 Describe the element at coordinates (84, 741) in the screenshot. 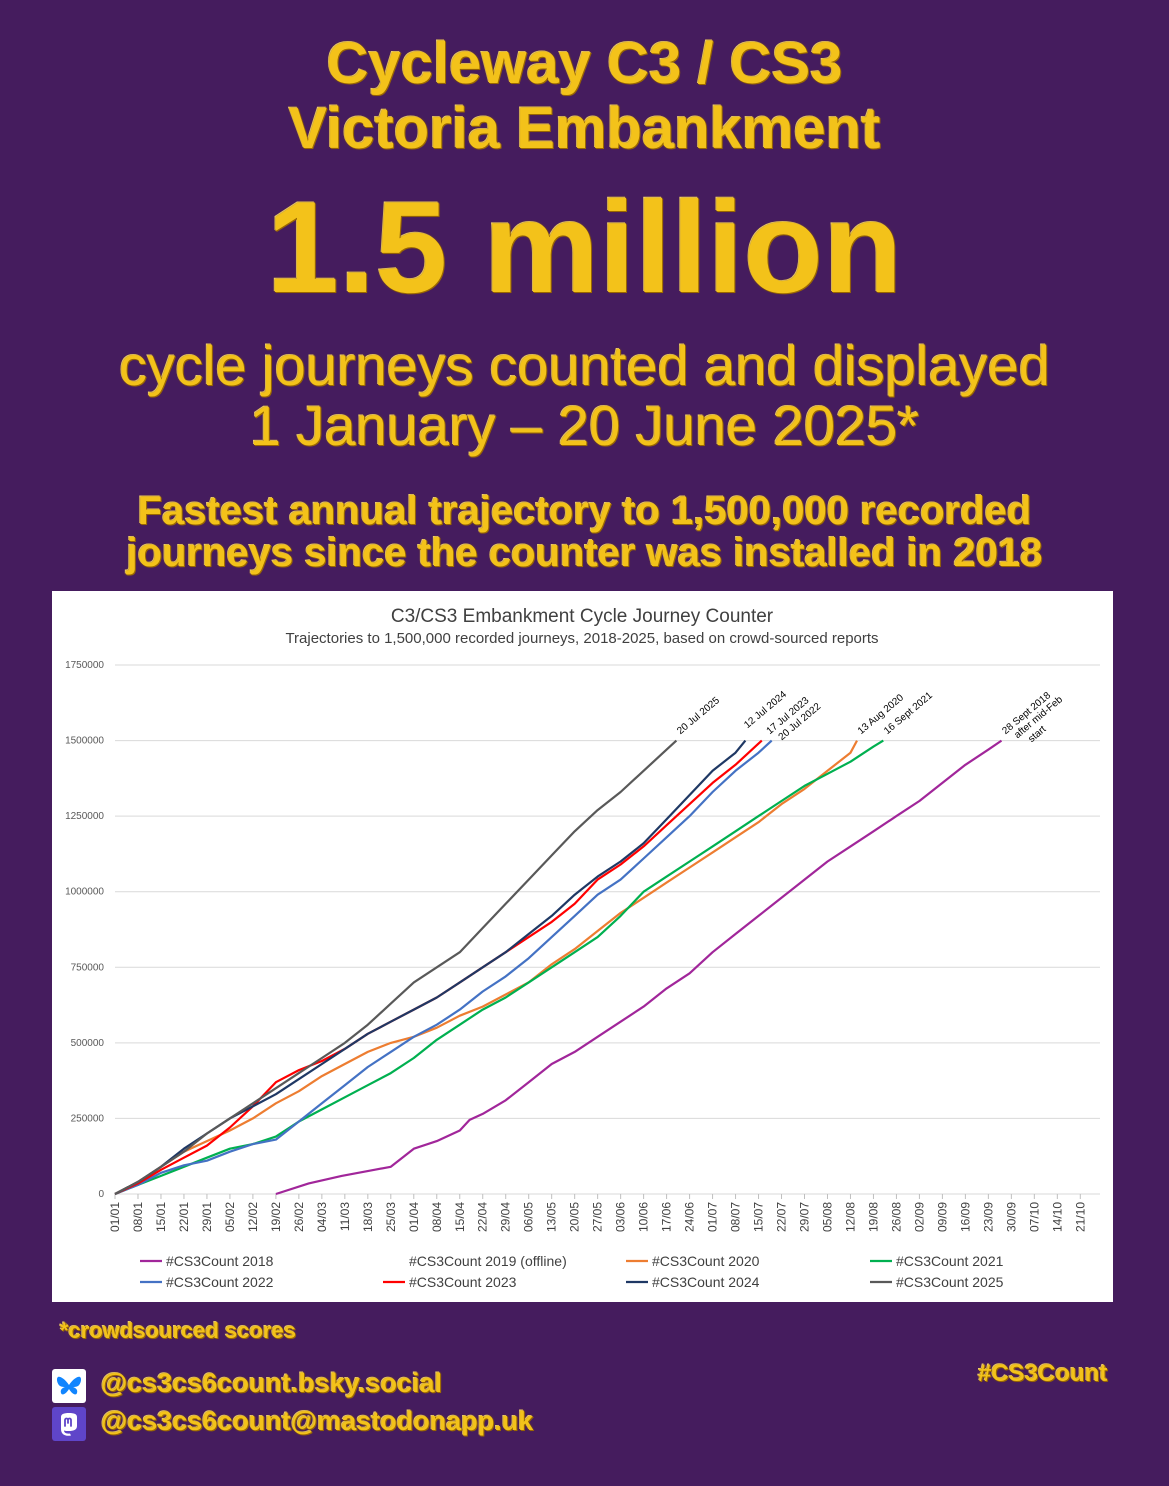

I see `y-tick-label: 1500000` at that location.